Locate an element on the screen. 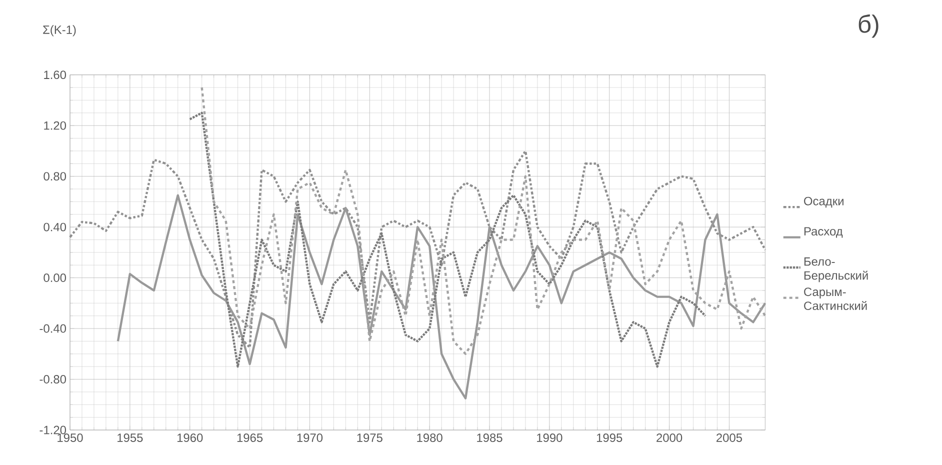 The height and width of the screenshot is (465, 942). y-axis-title: Σ(K-1) is located at coordinates (59, 30).